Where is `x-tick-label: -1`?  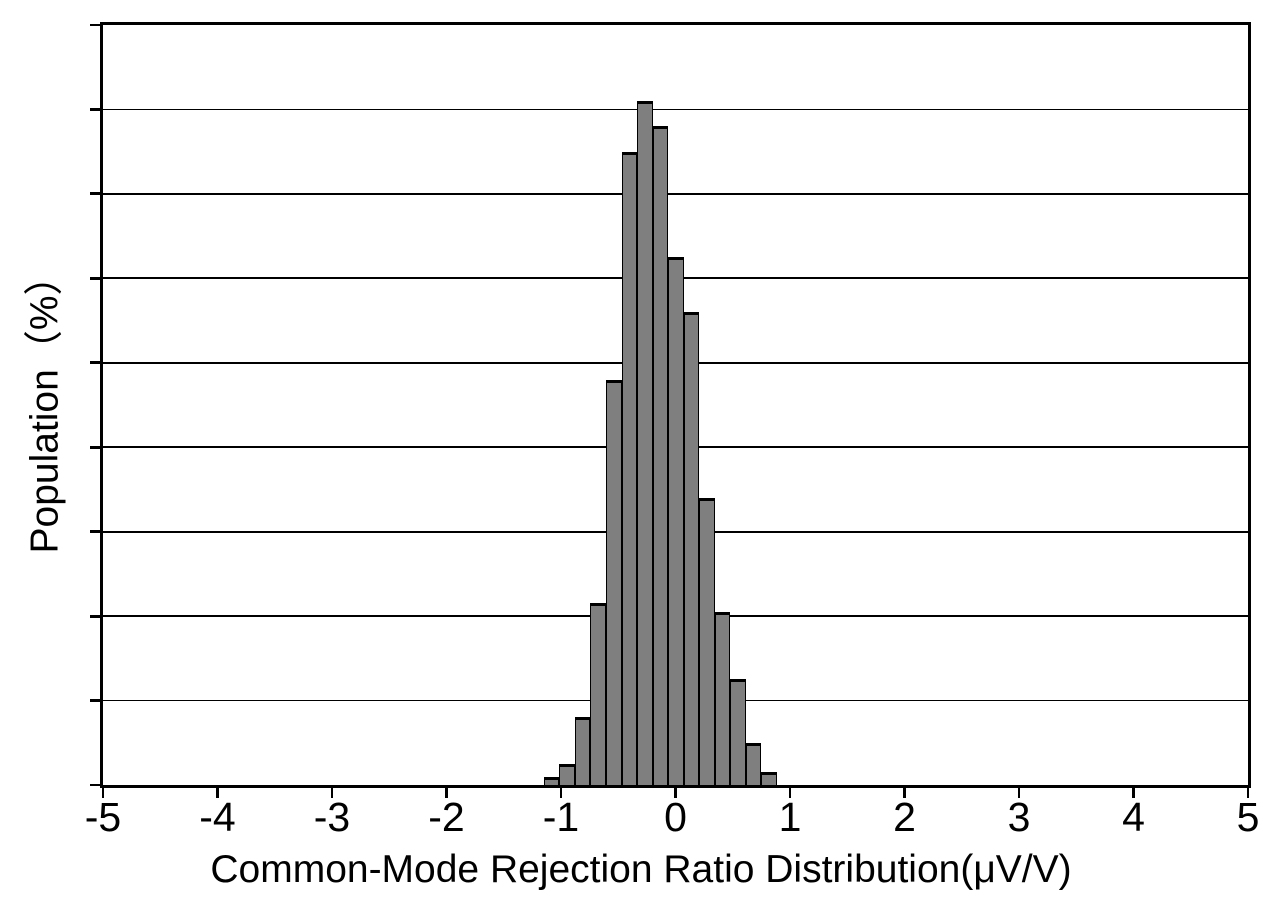
x-tick-label: -1 is located at coordinates (561, 817).